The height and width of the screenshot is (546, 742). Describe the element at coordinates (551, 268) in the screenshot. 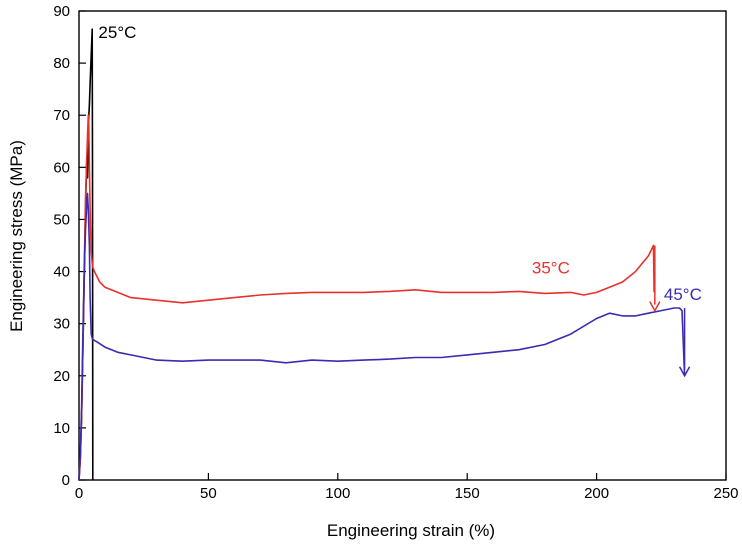

I see `series-annotation-1: 35°C` at that location.